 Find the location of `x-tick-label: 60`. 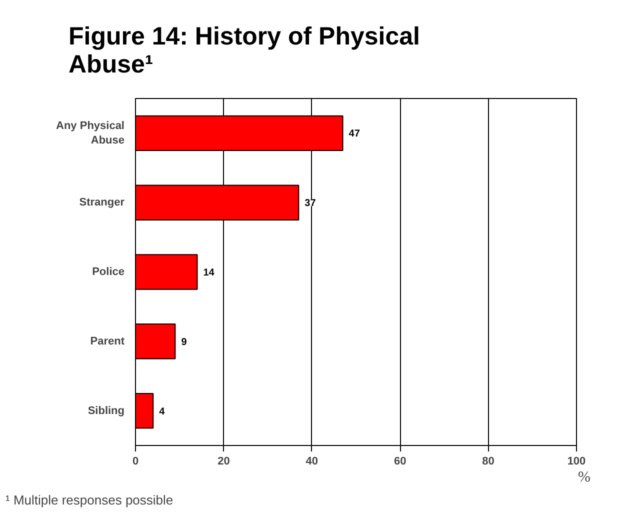

x-tick-label: 60 is located at coordinates (400, 462).